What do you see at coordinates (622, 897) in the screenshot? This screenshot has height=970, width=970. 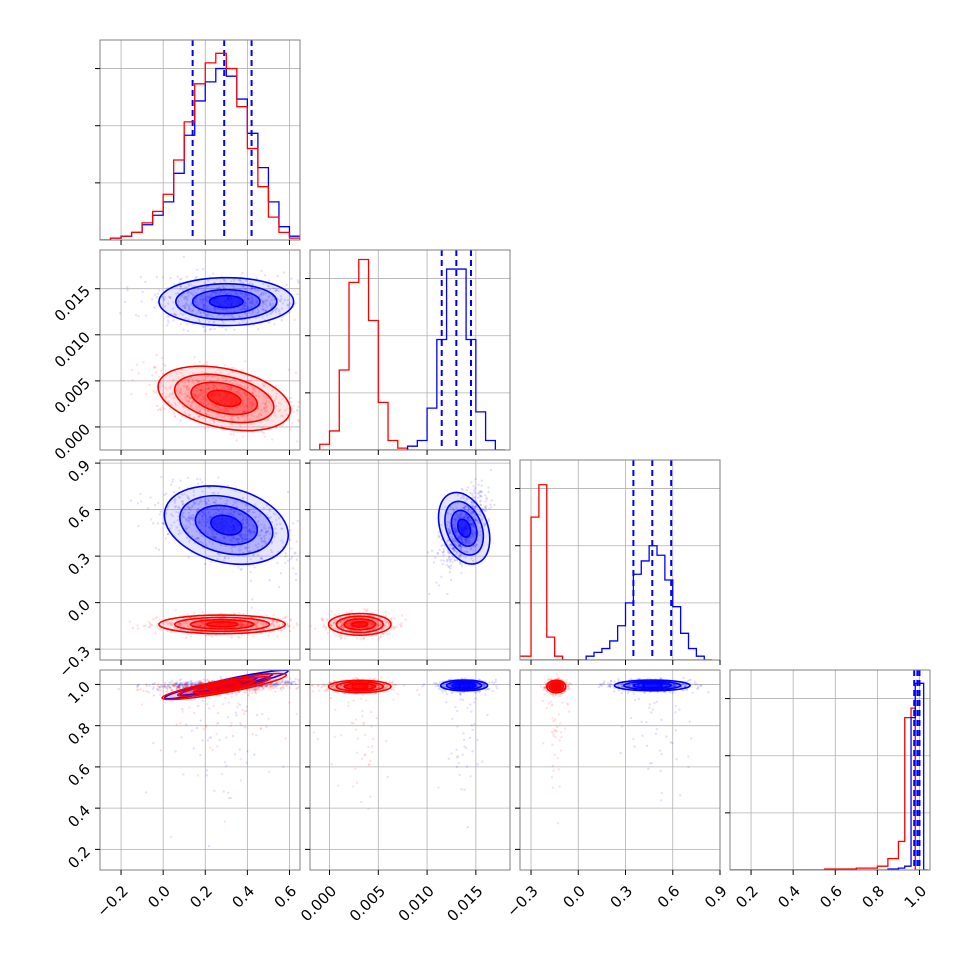 I see `x-tick-label: 0.3` at bounding box center [622, 897].